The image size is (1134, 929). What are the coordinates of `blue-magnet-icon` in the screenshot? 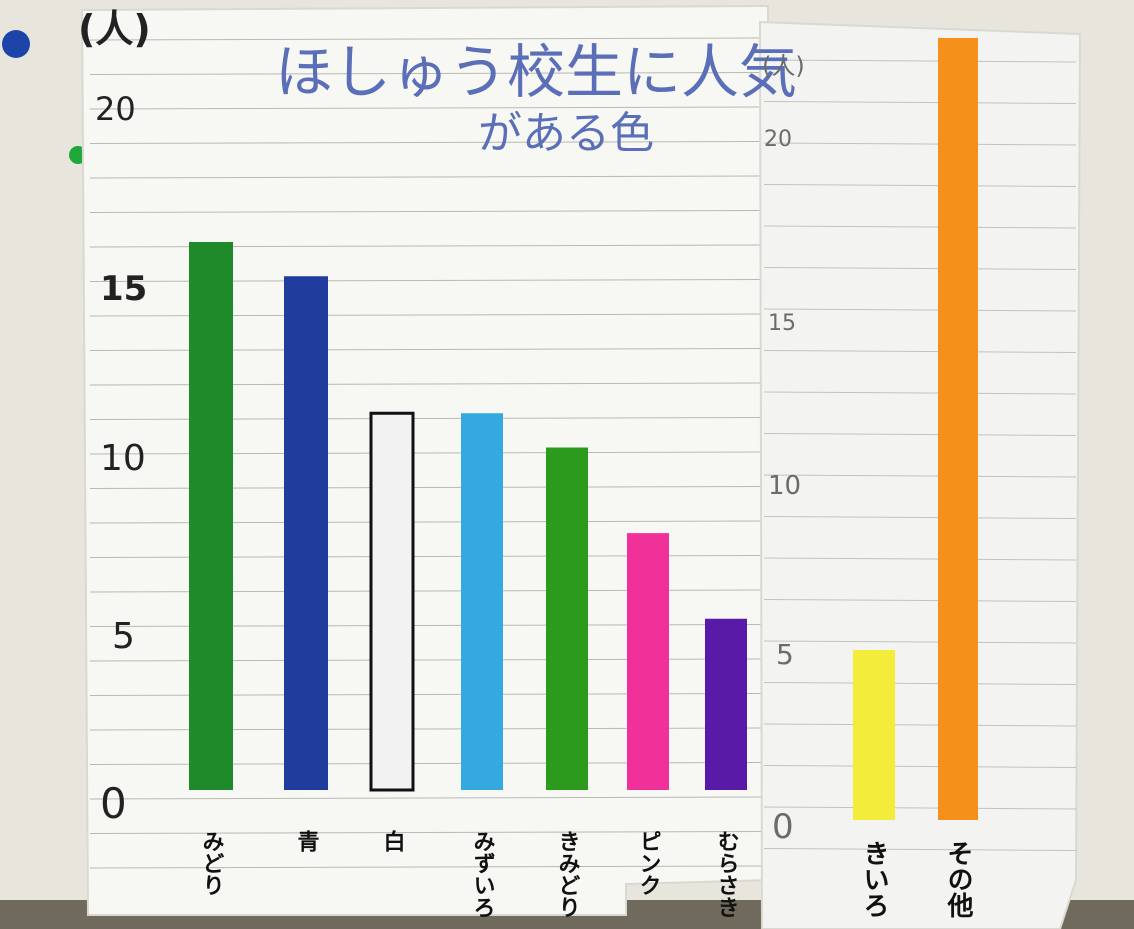 It's located at (16, 44).